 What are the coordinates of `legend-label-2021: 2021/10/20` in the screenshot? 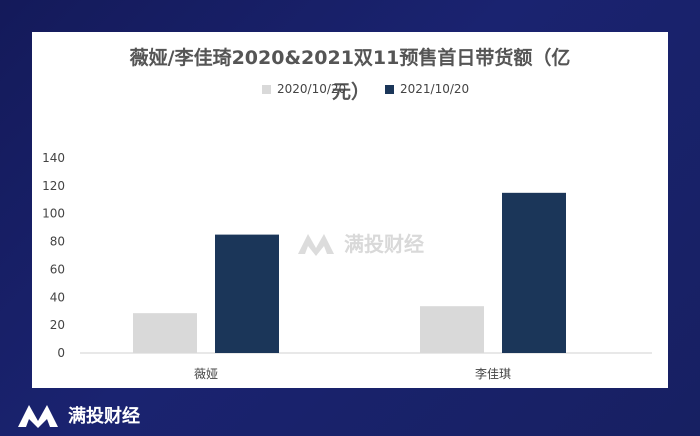 It's located at (435, 89).